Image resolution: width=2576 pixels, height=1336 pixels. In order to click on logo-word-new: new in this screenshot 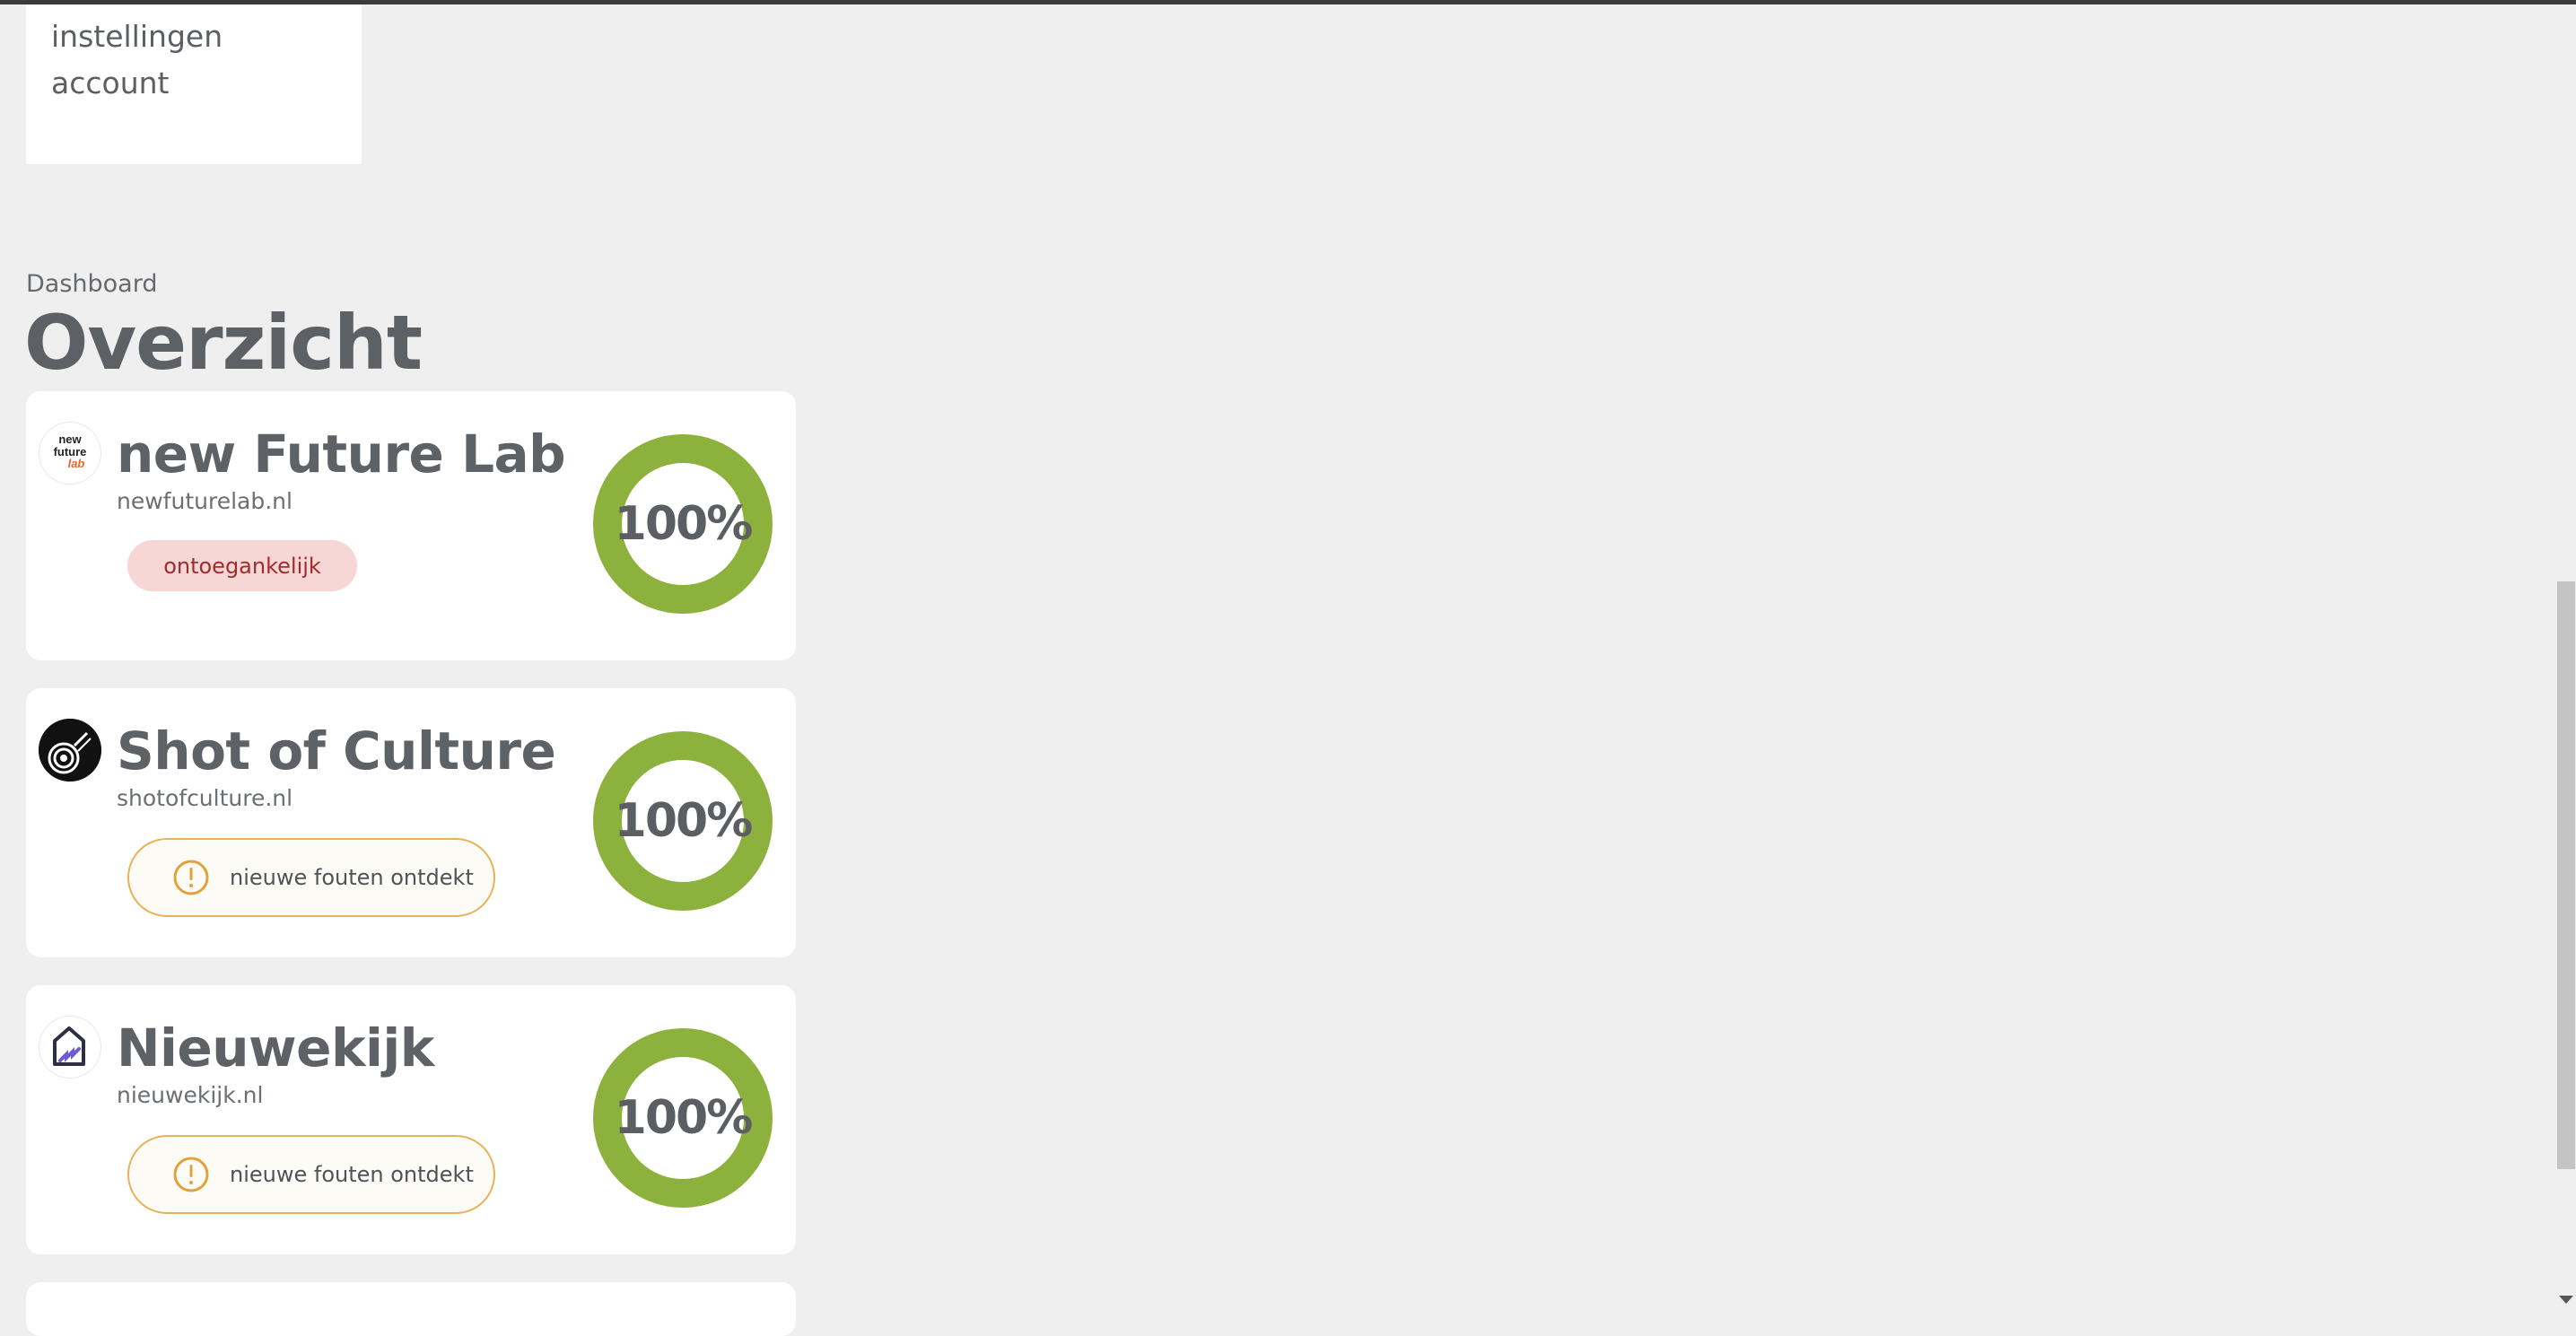, I will do `click(70, 439)`.